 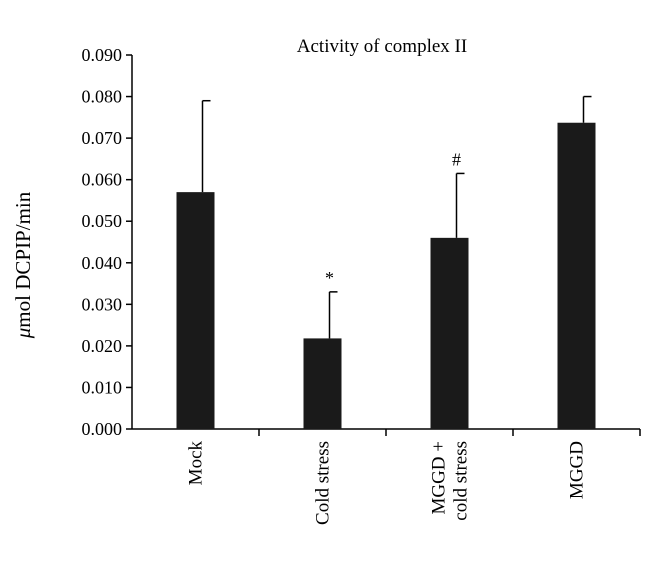 I want to click on y-axis-label: μmol DCPIP/min, so click(x=23, y=265).